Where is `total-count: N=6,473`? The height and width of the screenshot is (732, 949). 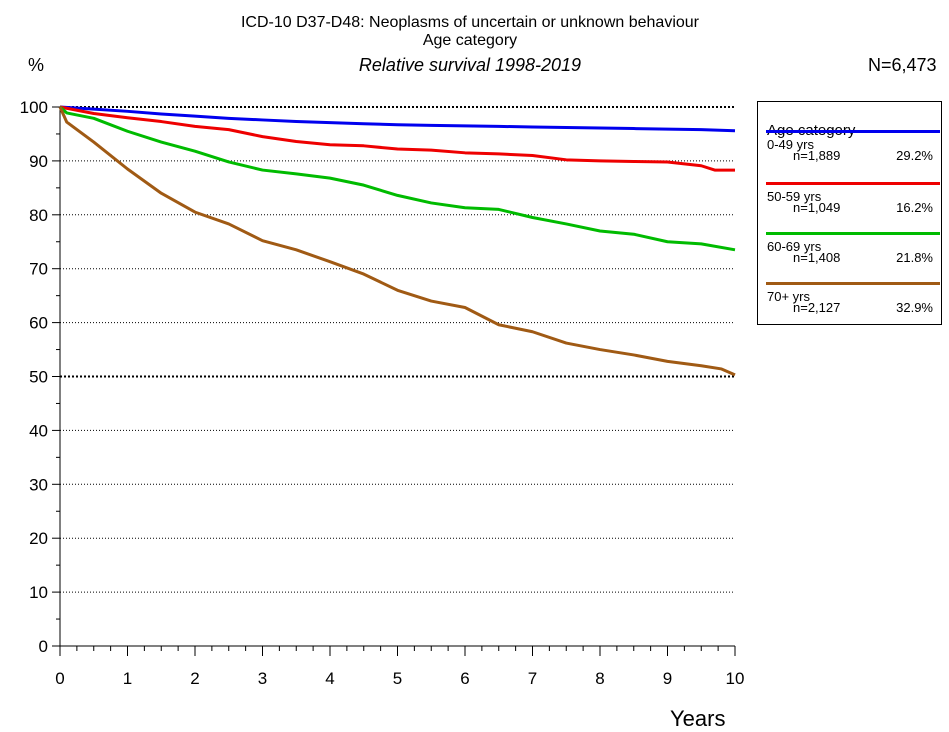 total-count: N=6,473 is located at coordinates (902, 65).